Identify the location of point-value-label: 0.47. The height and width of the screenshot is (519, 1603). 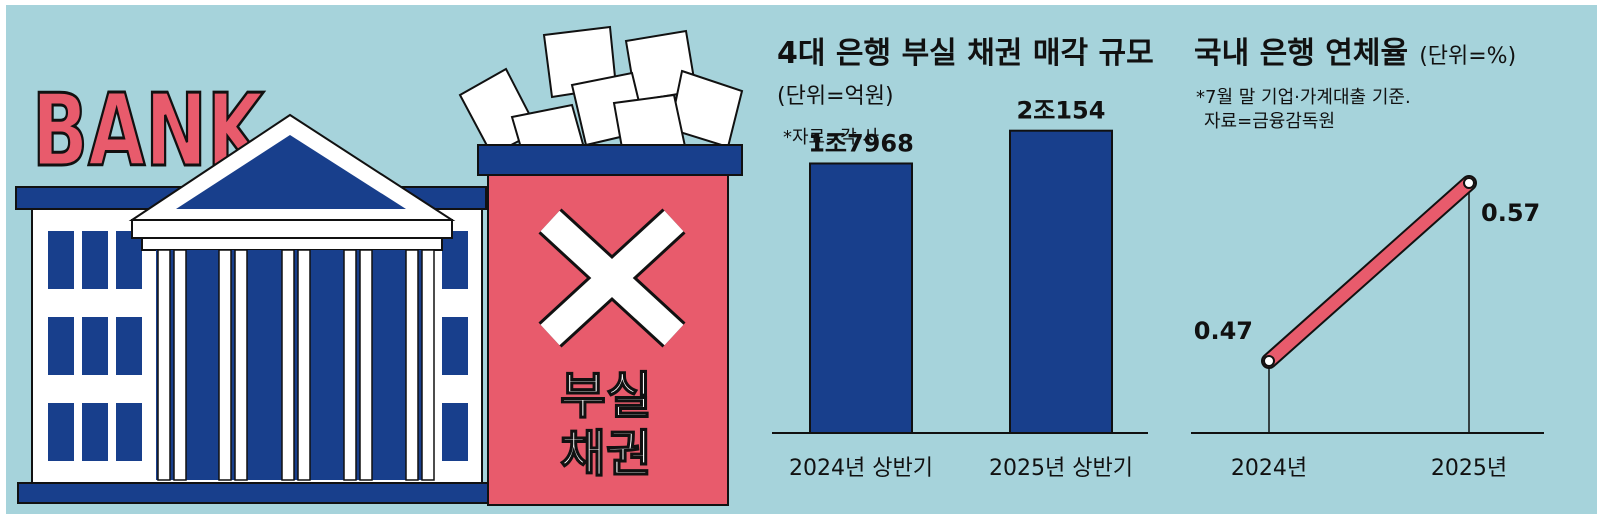
(1223, 331).